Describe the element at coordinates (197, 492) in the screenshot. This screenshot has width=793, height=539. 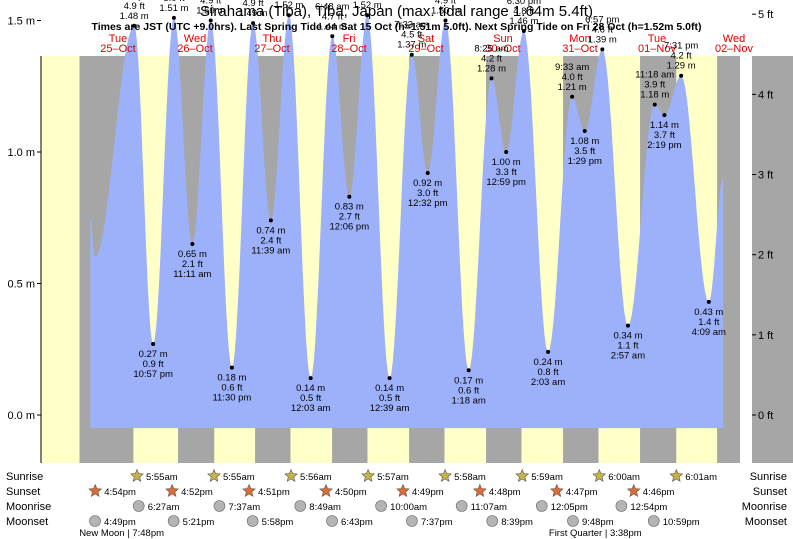
I see `sunset-time: 4:52pm` at that location.